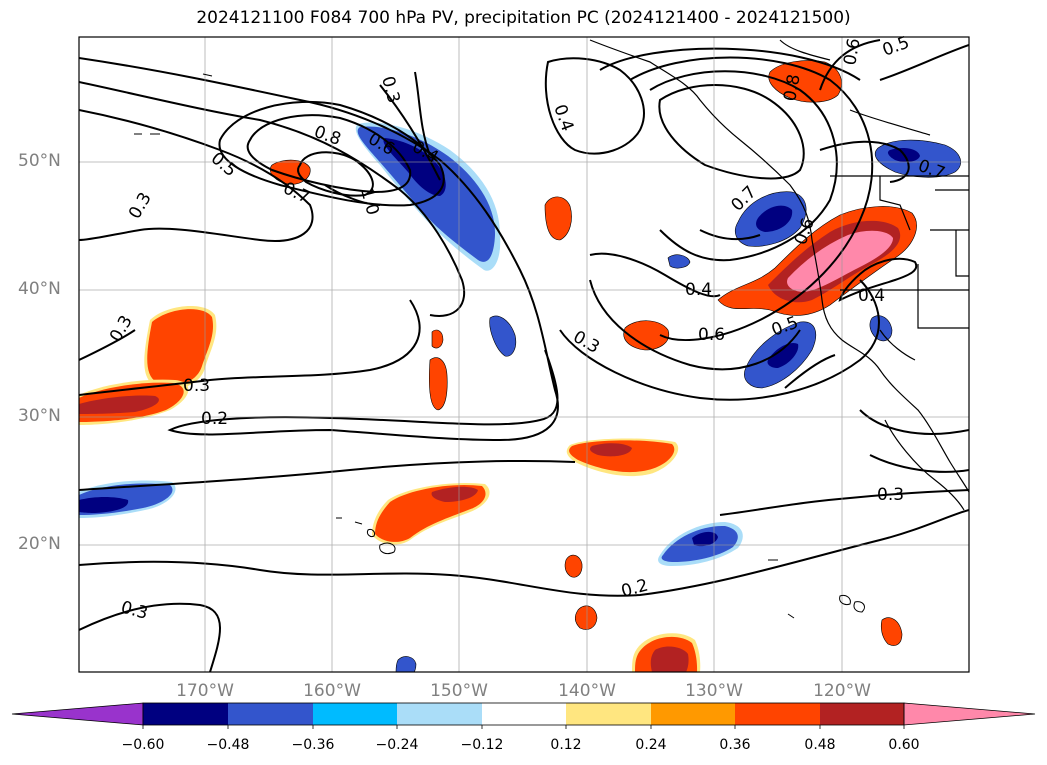 The height and width of the screenshot is (765, 1047). I want to click on lat-label-20n: 20°N, so click(39, 544).